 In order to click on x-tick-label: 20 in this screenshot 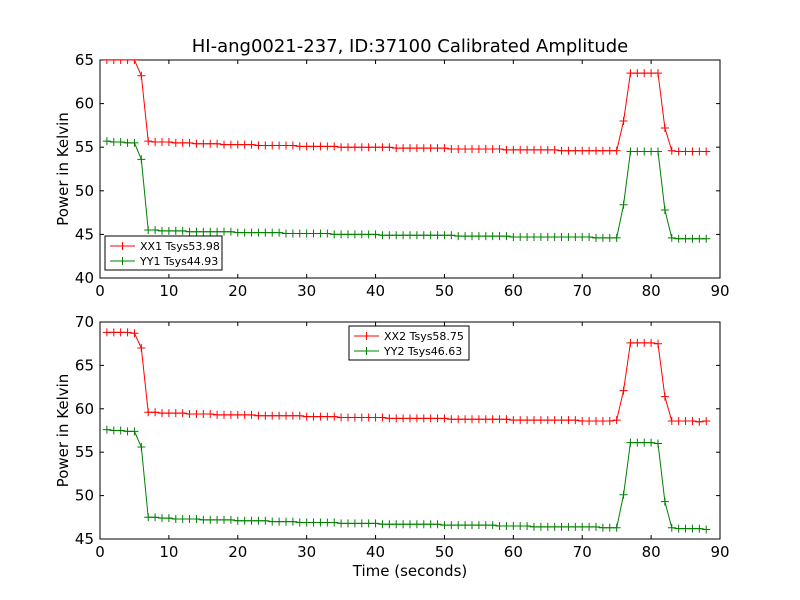, I will do `click(237, 552)`.